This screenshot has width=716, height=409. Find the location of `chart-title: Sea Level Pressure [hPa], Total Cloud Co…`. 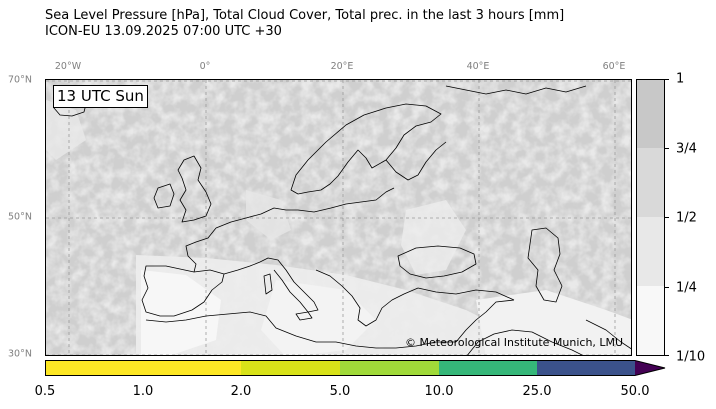

chart-title: Sea Level Pressure [hPa], Total Cloud Co… is located at coordinates (304, 24).